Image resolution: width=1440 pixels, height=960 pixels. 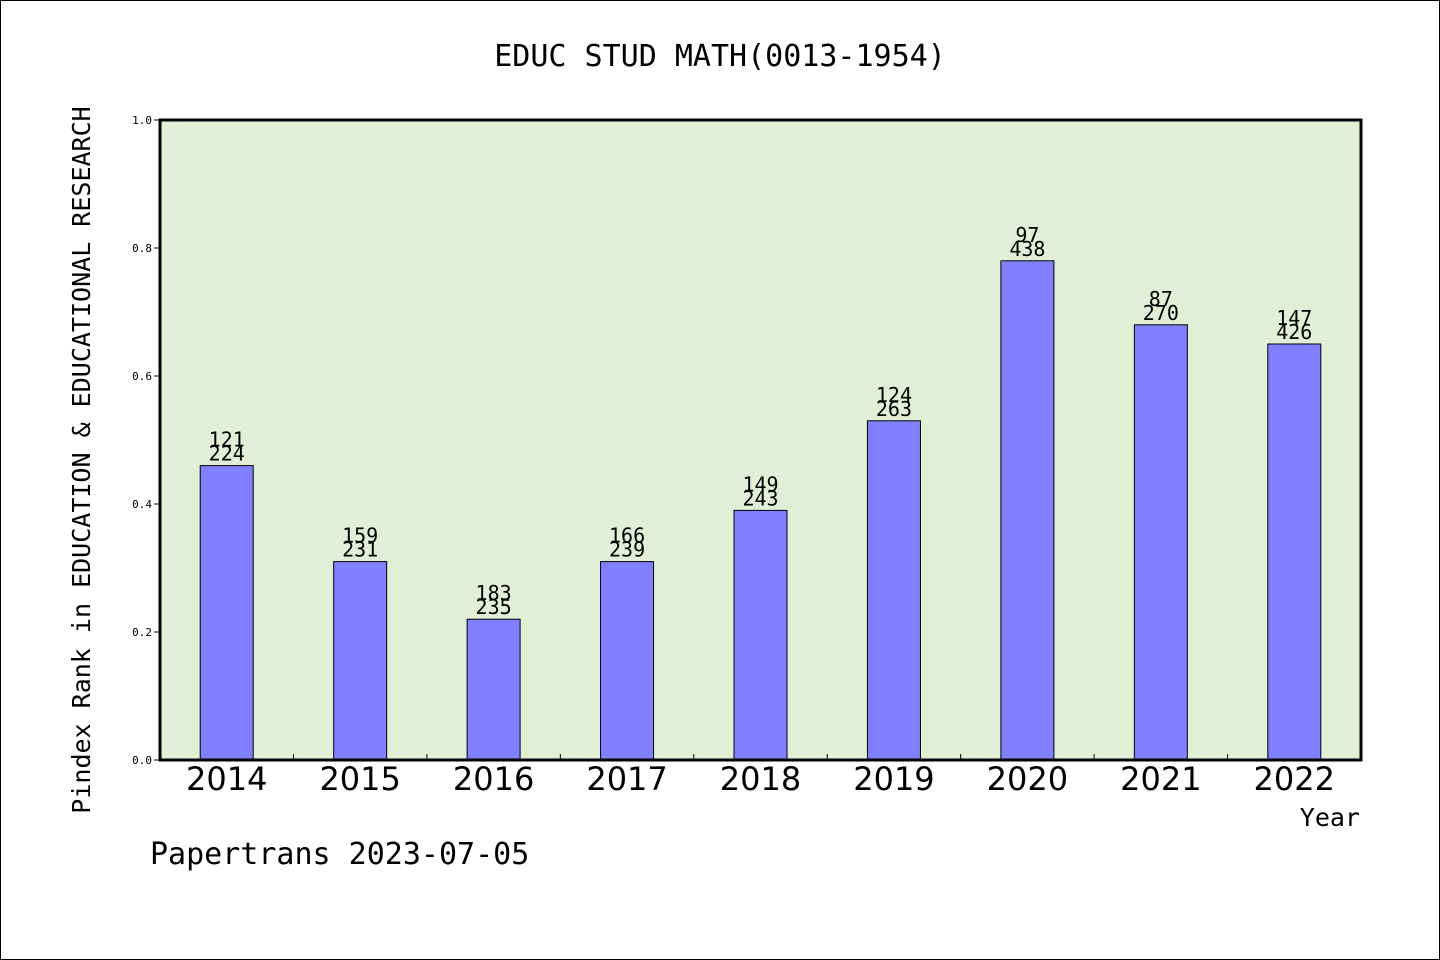 I want to click on x-tick-label: 2014, so click(x=226, y=779).